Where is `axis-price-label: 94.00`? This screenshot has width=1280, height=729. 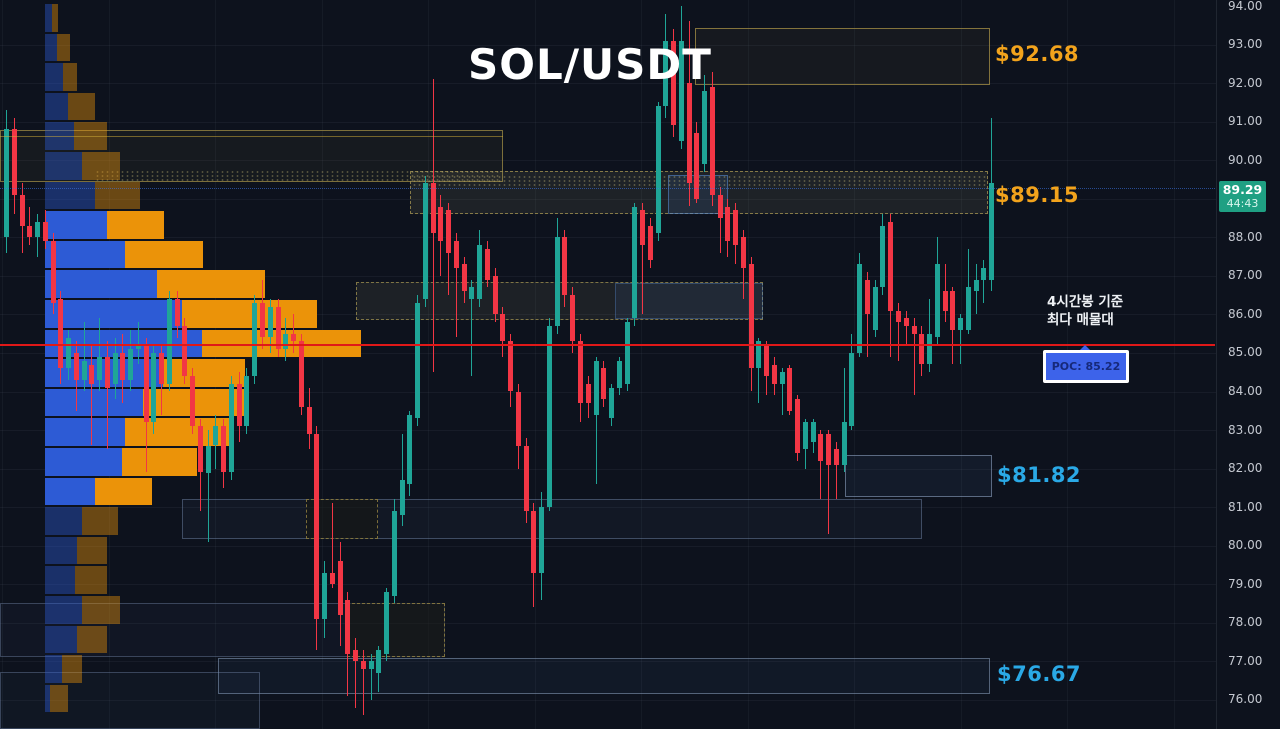
axis-price-label: 94.00 is located at coordinates (1245, 6).